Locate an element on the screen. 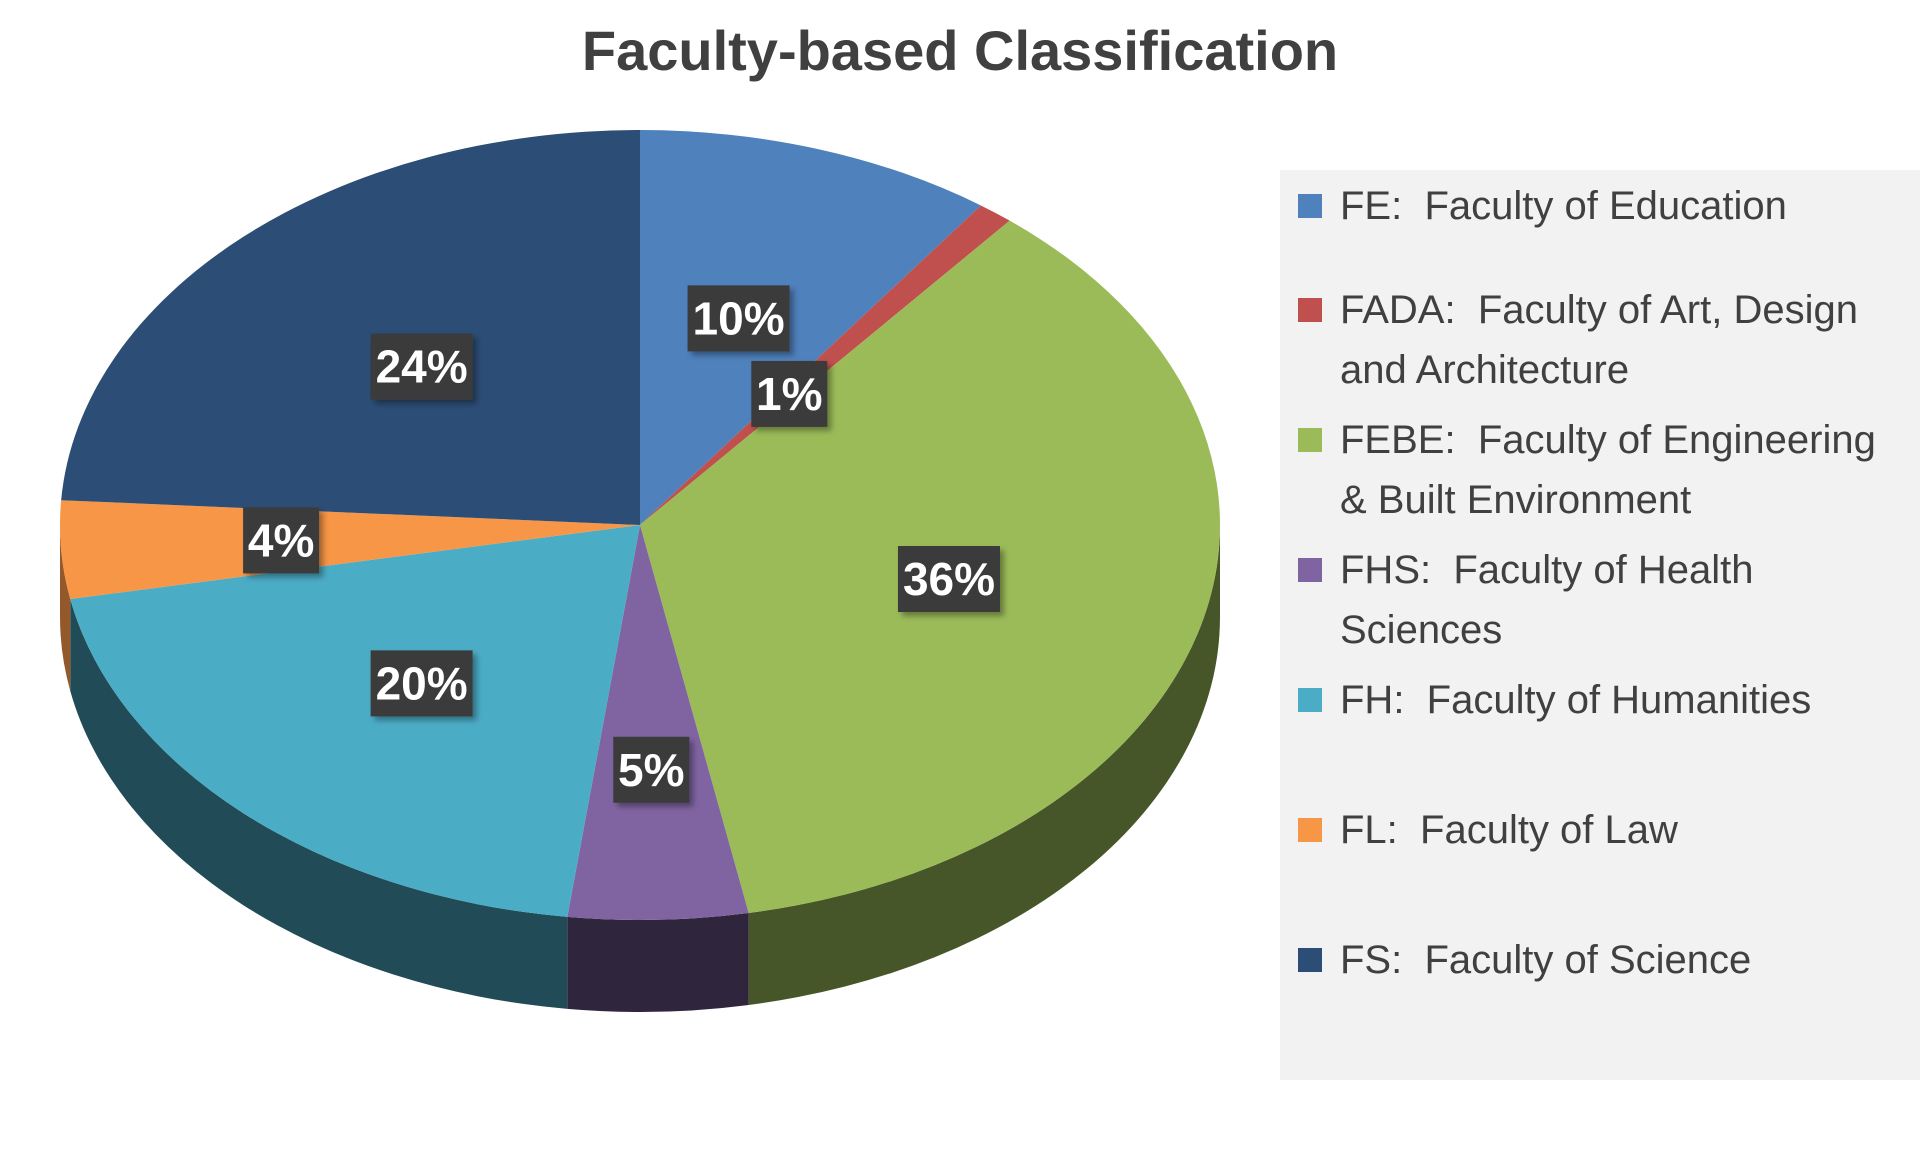  data-label-fl: 4% is located at coordinates (281, 540).